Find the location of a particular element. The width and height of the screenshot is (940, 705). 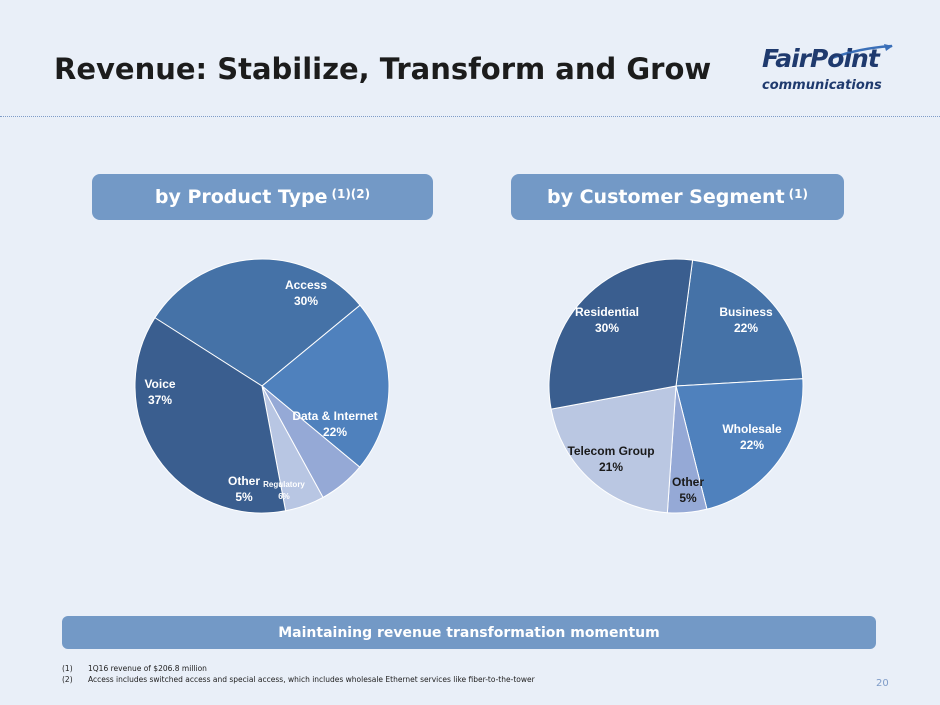

customer-segment-header-label: by Customer Segment is located at coordinates (666, 197).